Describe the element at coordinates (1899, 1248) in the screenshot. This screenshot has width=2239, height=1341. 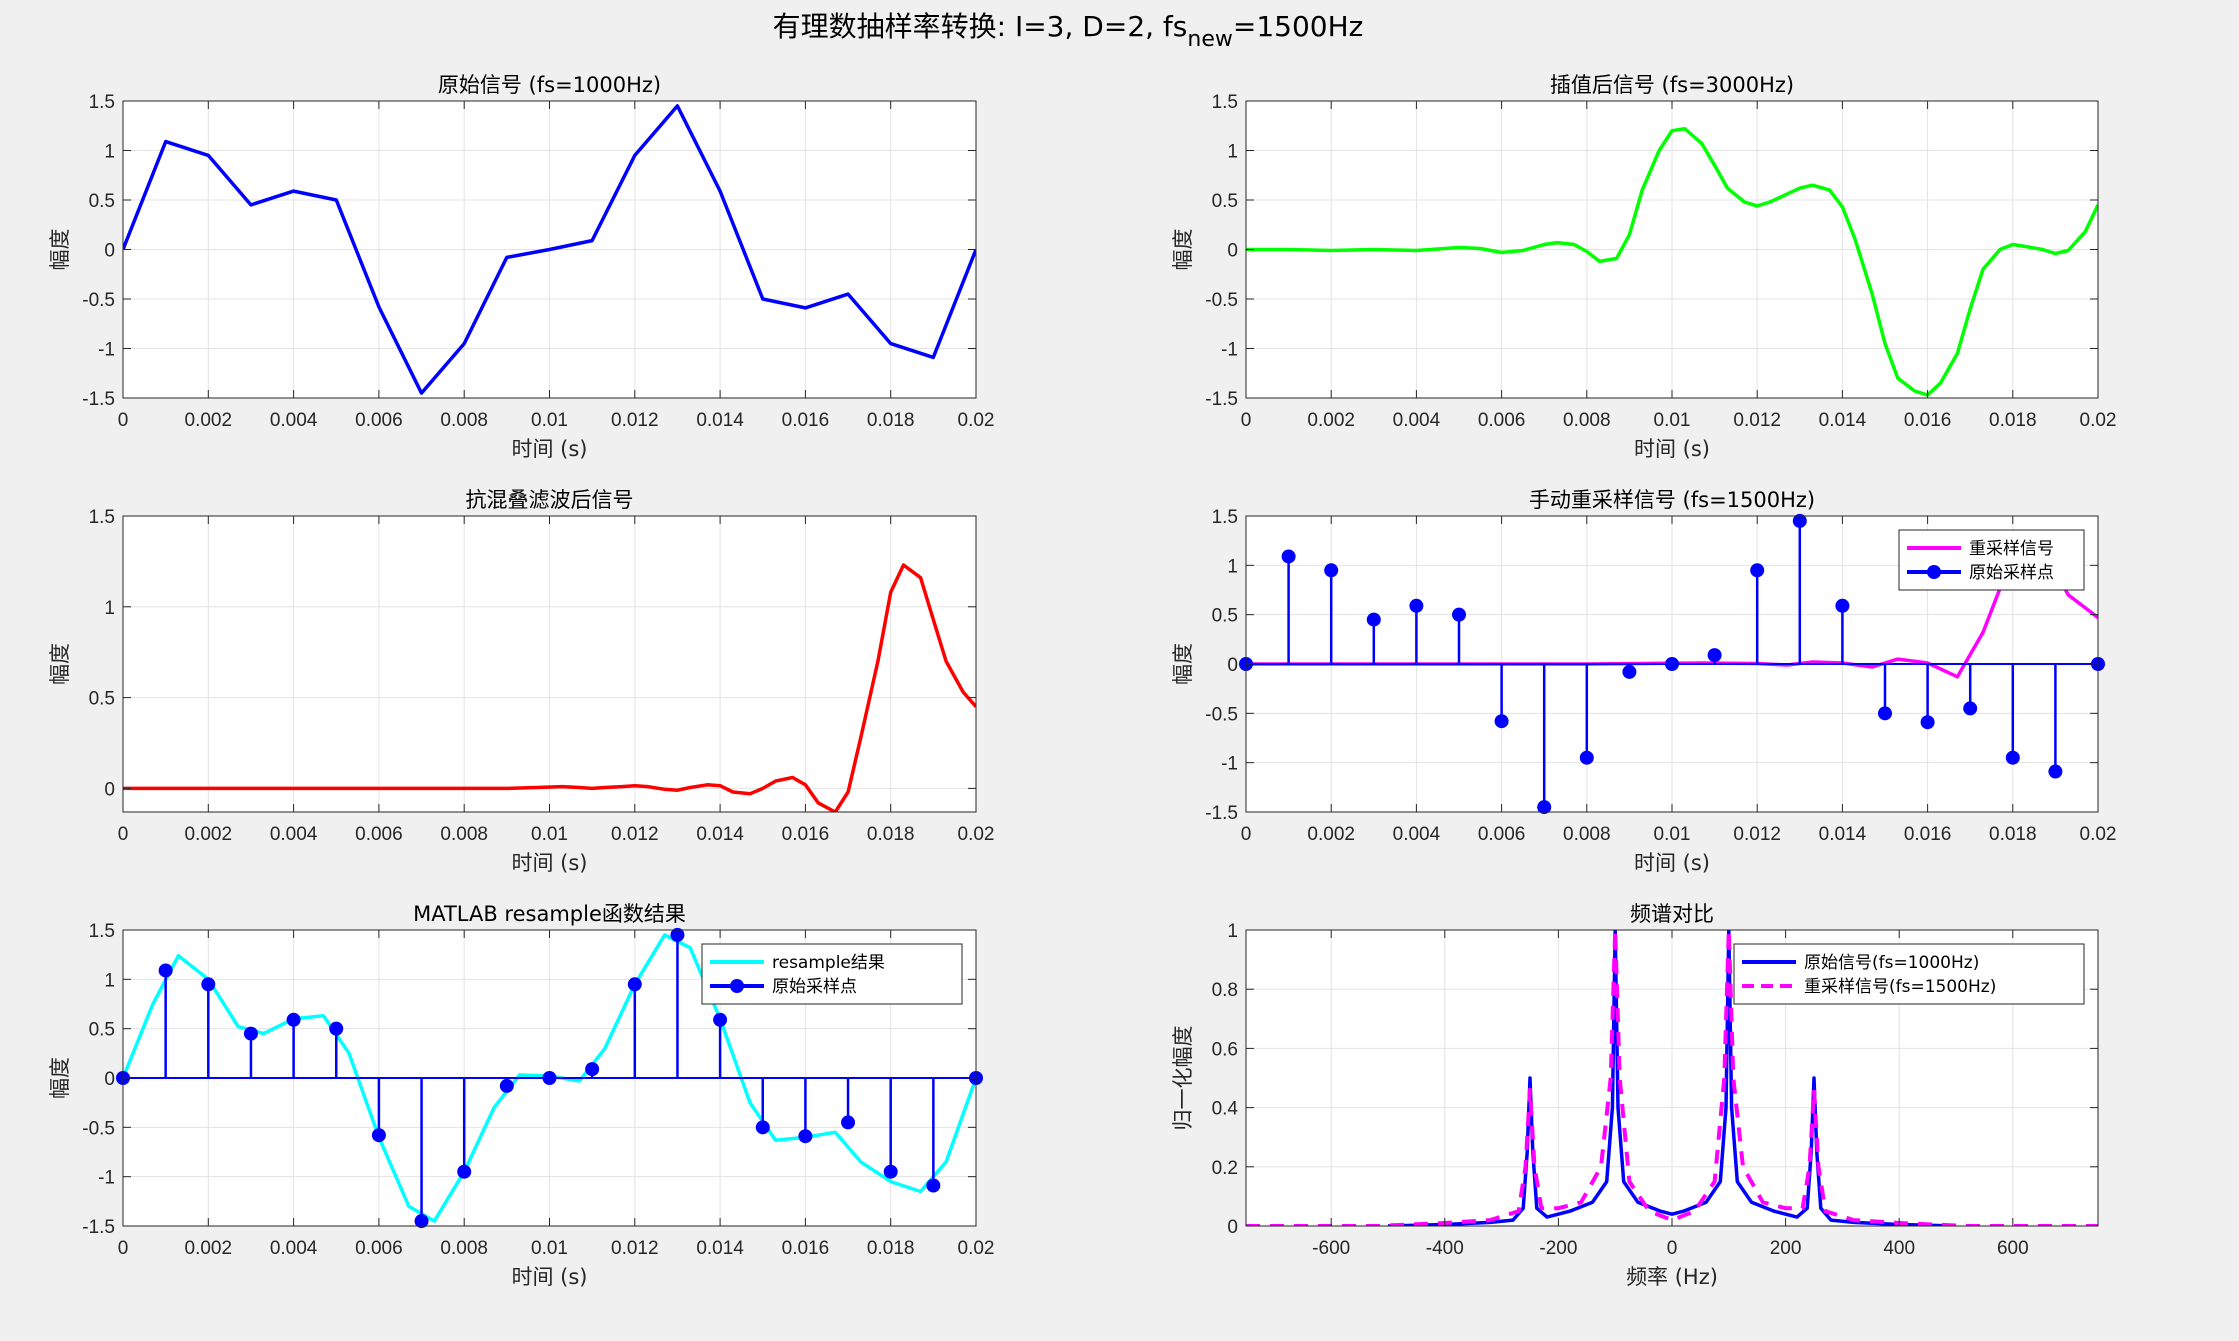
I see `x-tick-label: 400` at that location.